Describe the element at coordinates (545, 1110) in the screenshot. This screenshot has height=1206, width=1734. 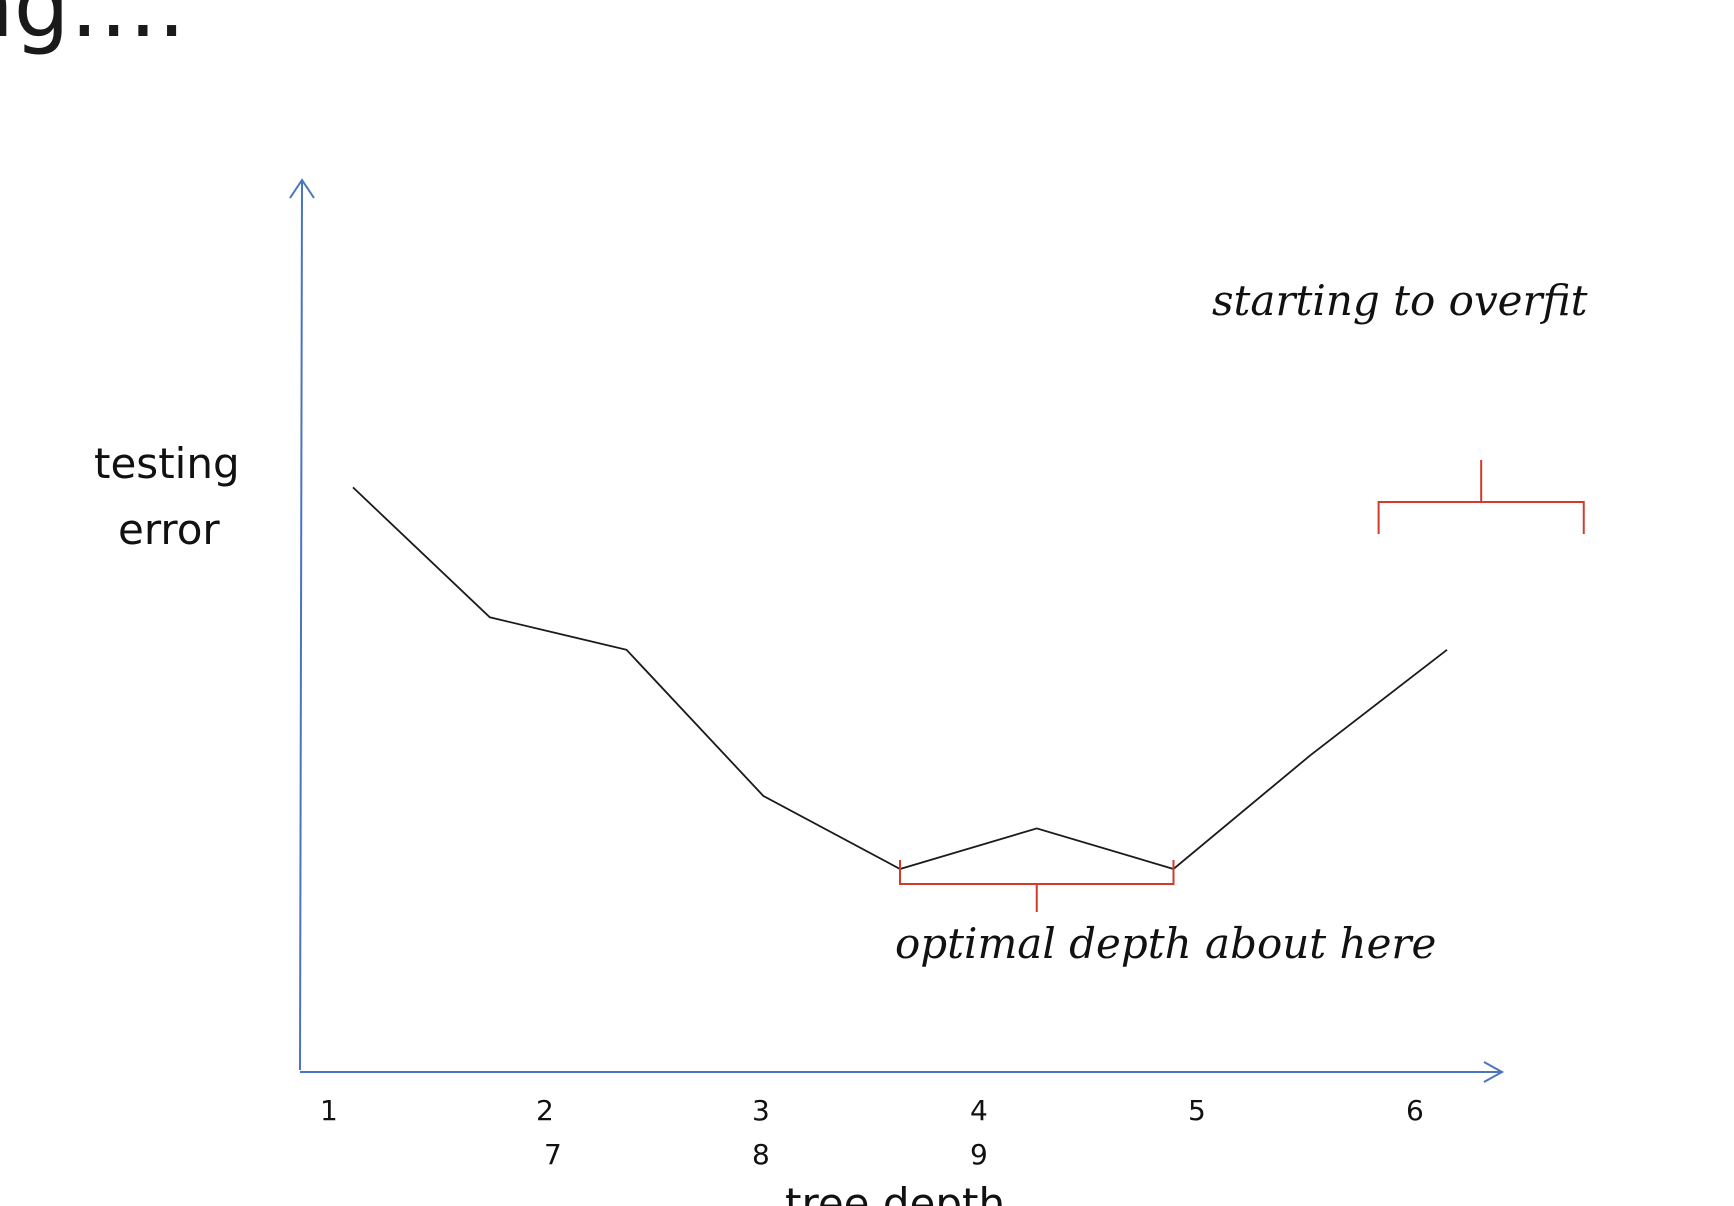
I see `x-tick-label: 2` at that location.